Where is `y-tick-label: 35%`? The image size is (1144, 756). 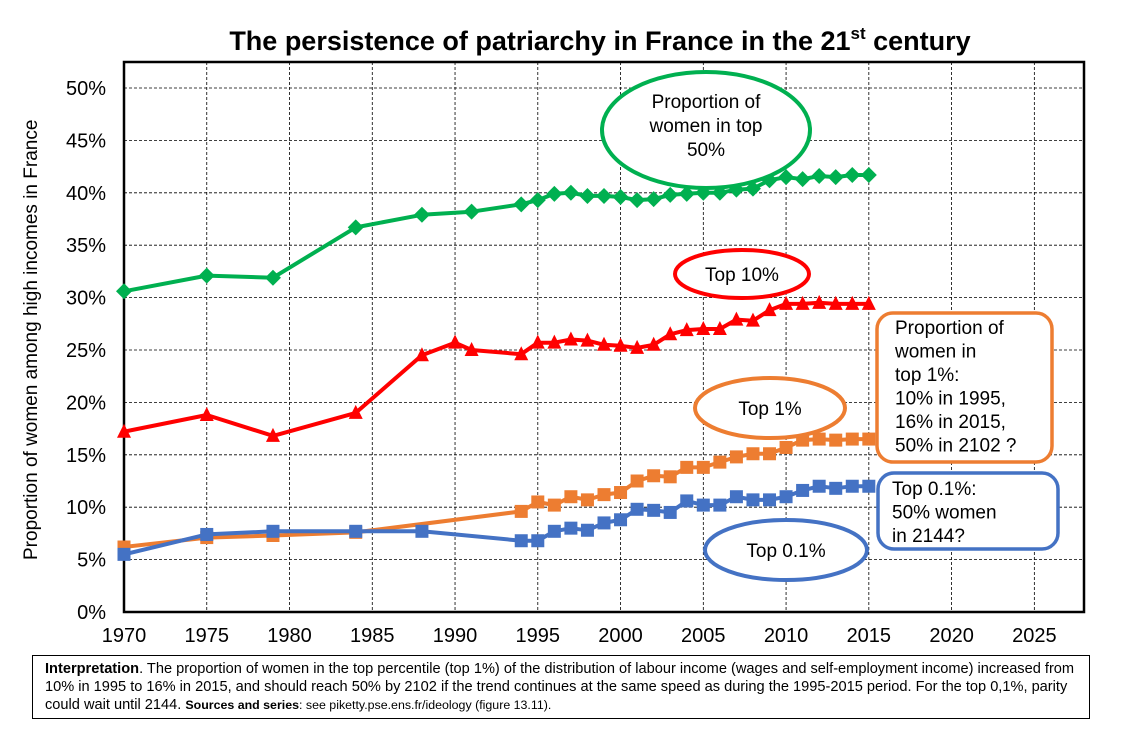 y-tick-label: 35% is located at coordinates (86, 246).